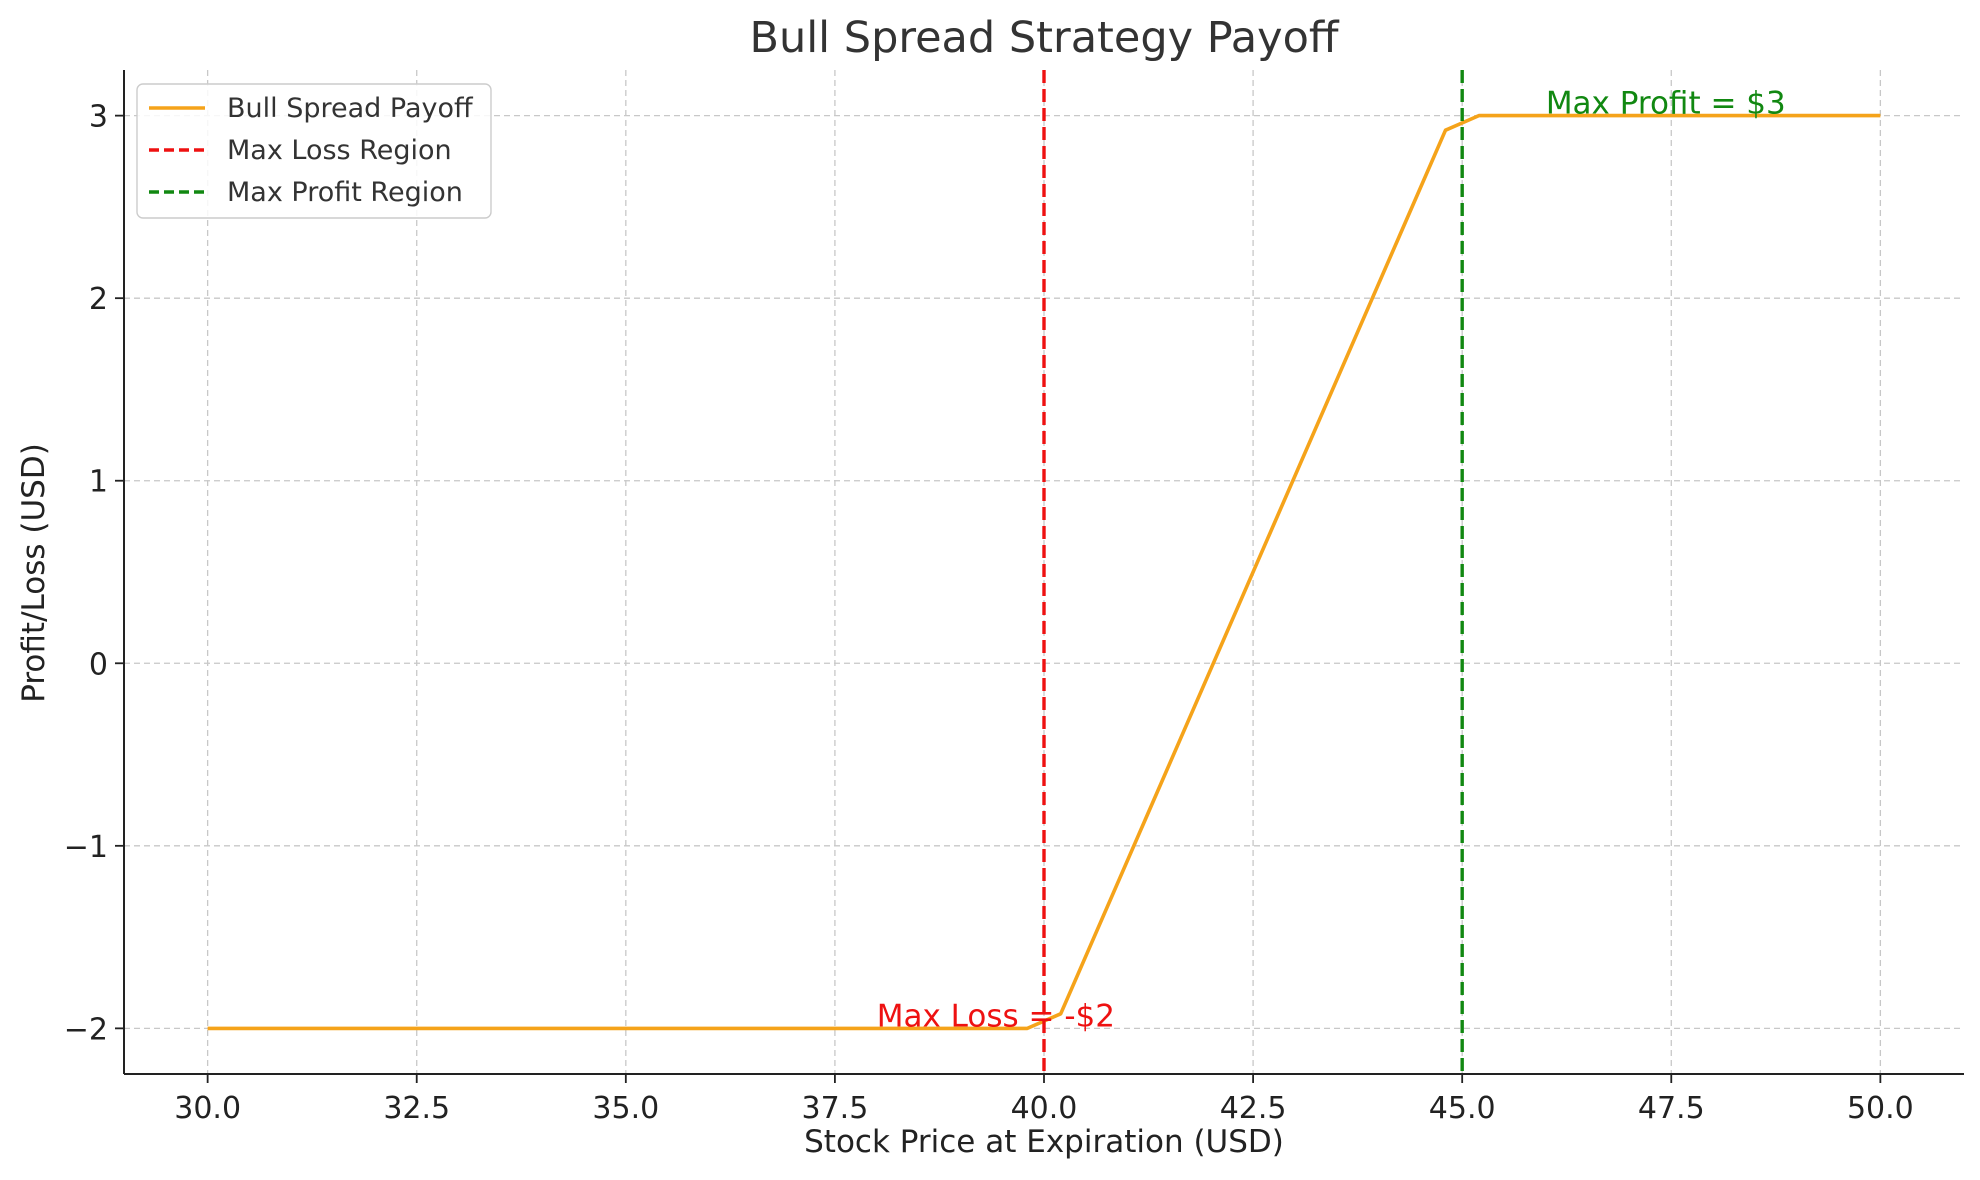 This screenshot has height=1180, width=1980. Describe the element at coordinates (98, 664) in the screenshot. I see `y-tick-label: 0` at that location.